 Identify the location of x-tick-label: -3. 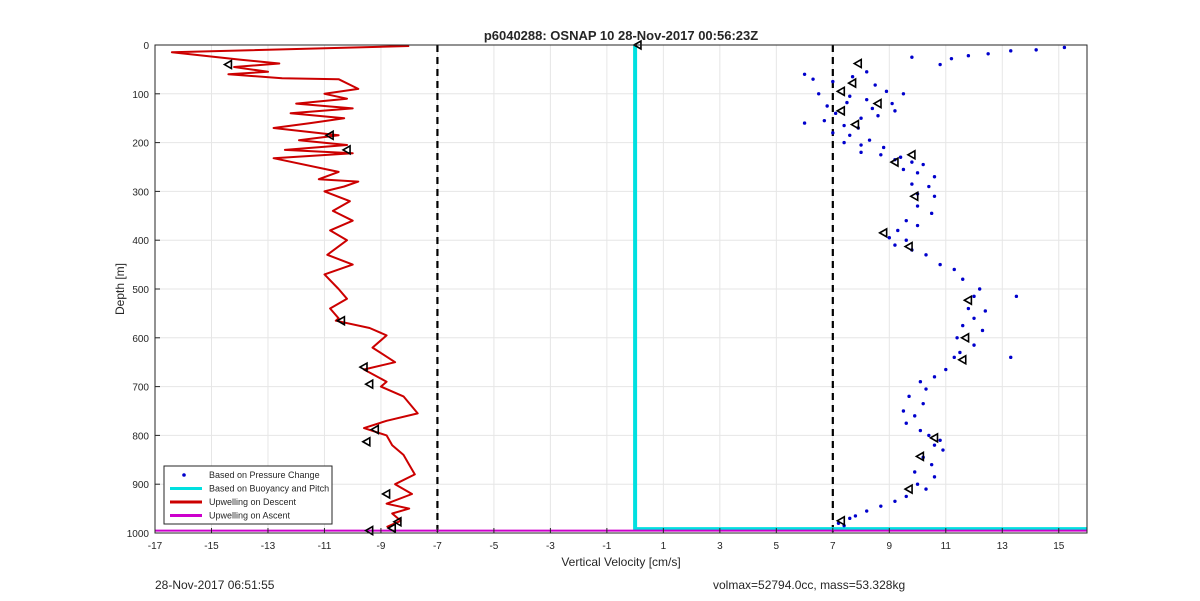
(550, 546).